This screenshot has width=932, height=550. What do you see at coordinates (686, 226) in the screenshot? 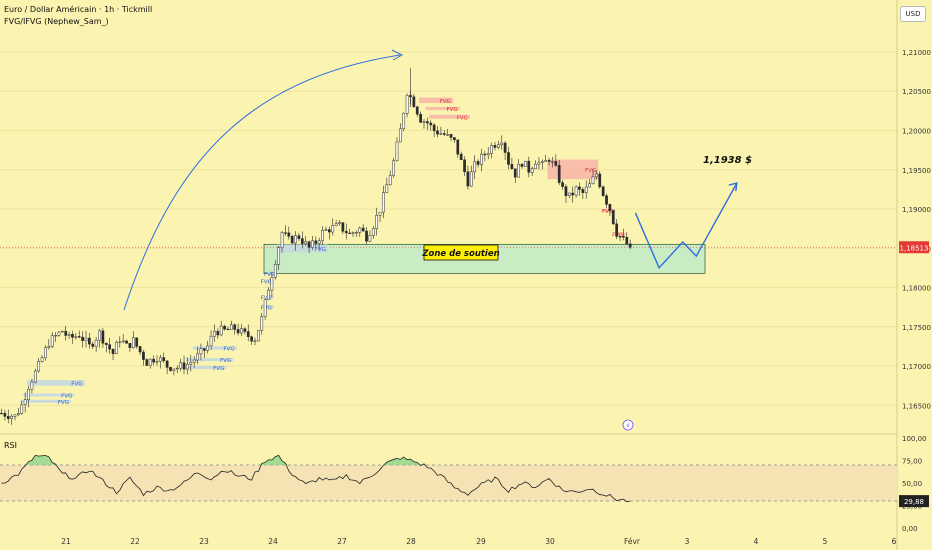
I see `projection-path` at bounding box center [686, 226].